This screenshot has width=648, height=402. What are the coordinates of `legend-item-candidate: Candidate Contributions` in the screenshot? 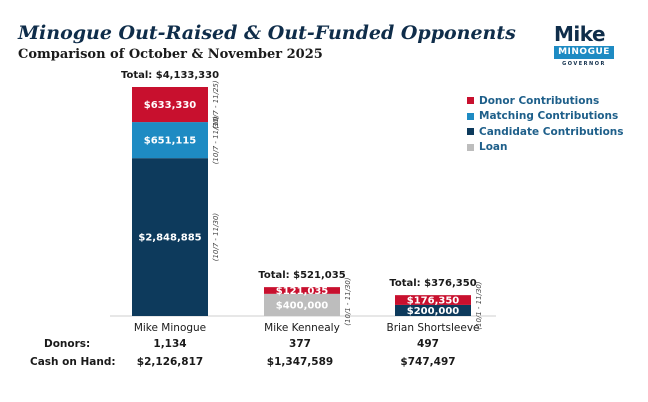 It's located at (545, 132).